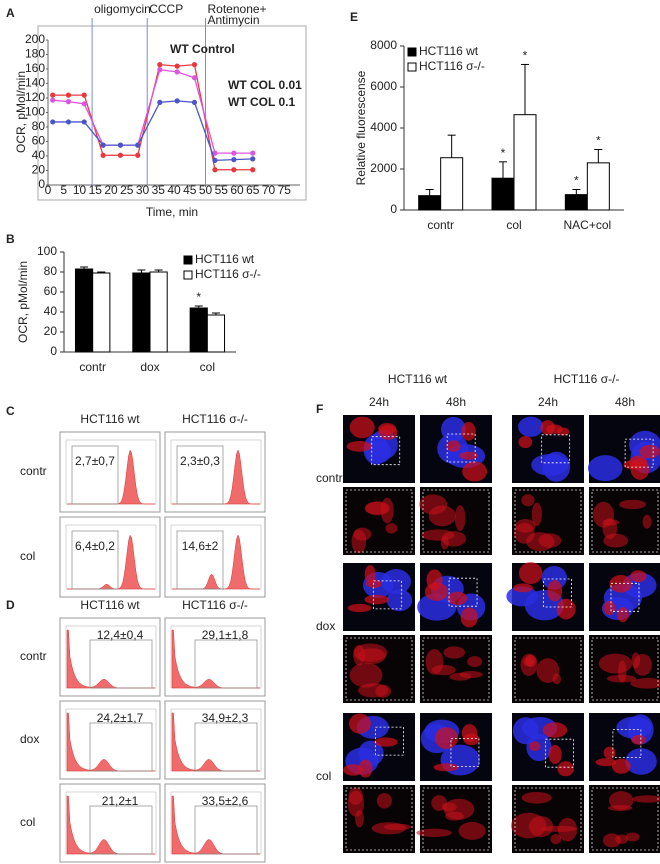 This screenshot has height=864, width=660. What do you see at coordinates (361, 127) in the screenshot?
I see `y-axis-label: Relative fluorescense` at bounding box center [361, 127].